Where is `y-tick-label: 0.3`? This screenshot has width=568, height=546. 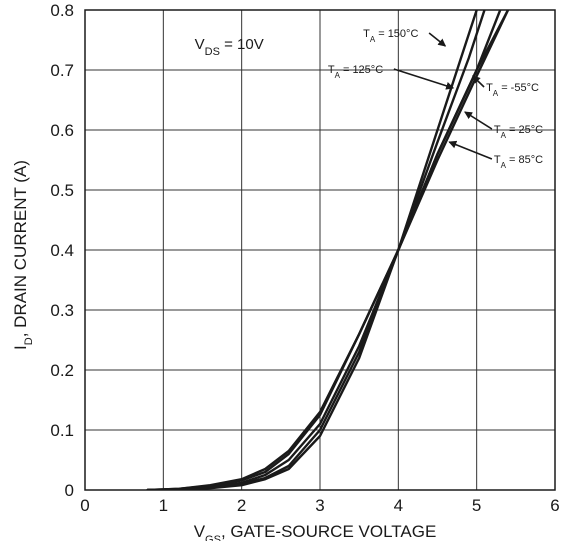
y-tick-label: 0.3 is located at coordinates (62, 310).